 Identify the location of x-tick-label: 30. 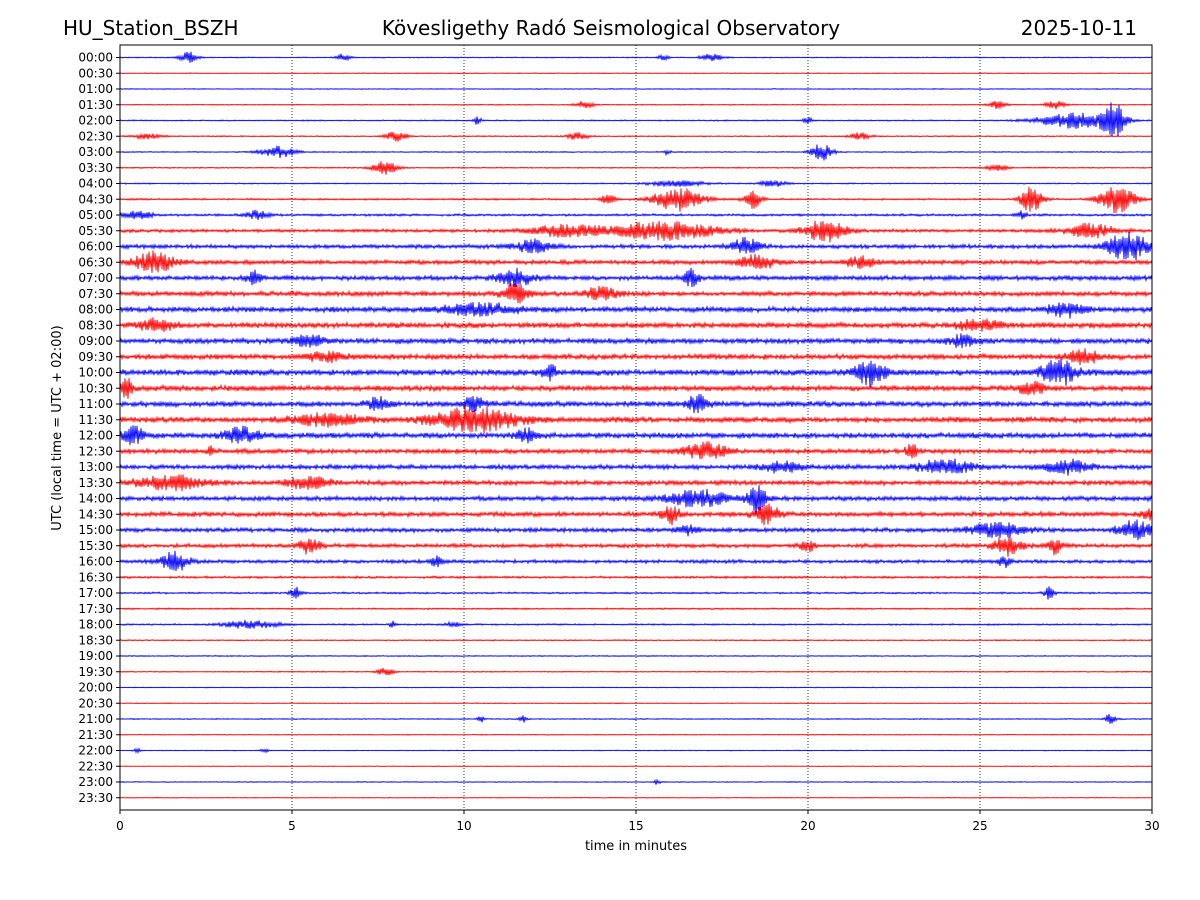
(1151, 826).